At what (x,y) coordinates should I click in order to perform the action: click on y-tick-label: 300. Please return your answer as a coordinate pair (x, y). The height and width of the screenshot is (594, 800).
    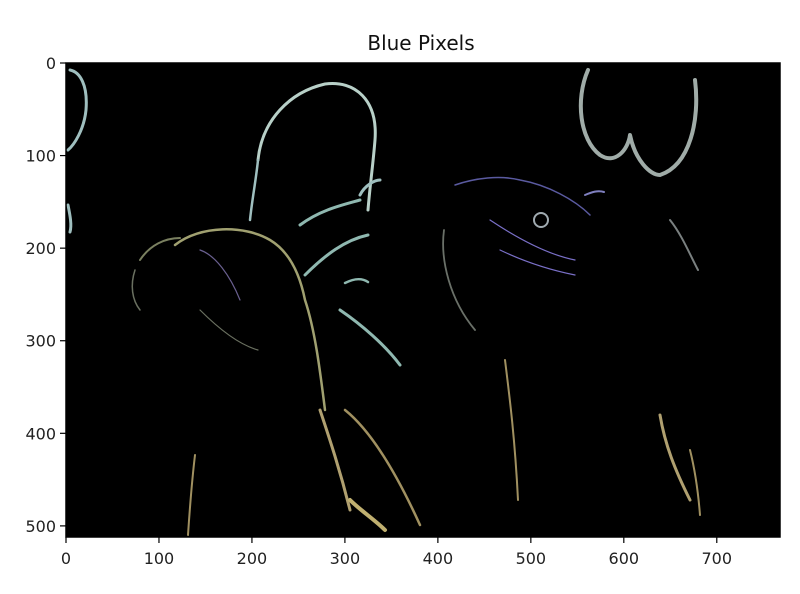
    Looking at the image, I should click on (40, 341).